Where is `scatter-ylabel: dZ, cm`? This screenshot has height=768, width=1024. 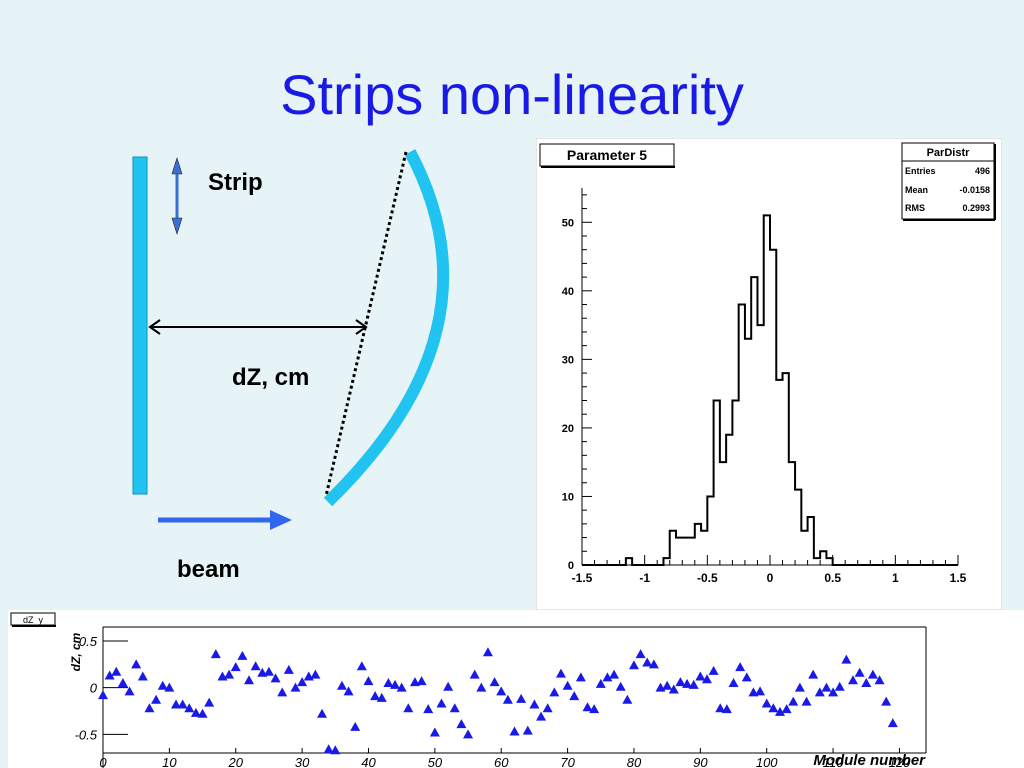 scatter-ylabel: dZ, cm is located at coordinates (76, 651).